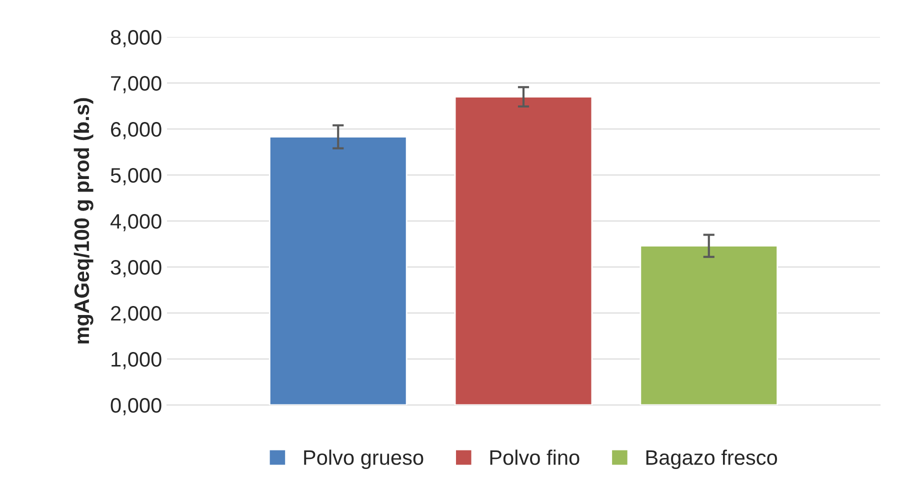 This screenshot has width=897, height=493. Describe the element at coordinates (364, 460) in the screenshot. I see `legend-label: Polvo grueso` at that location.